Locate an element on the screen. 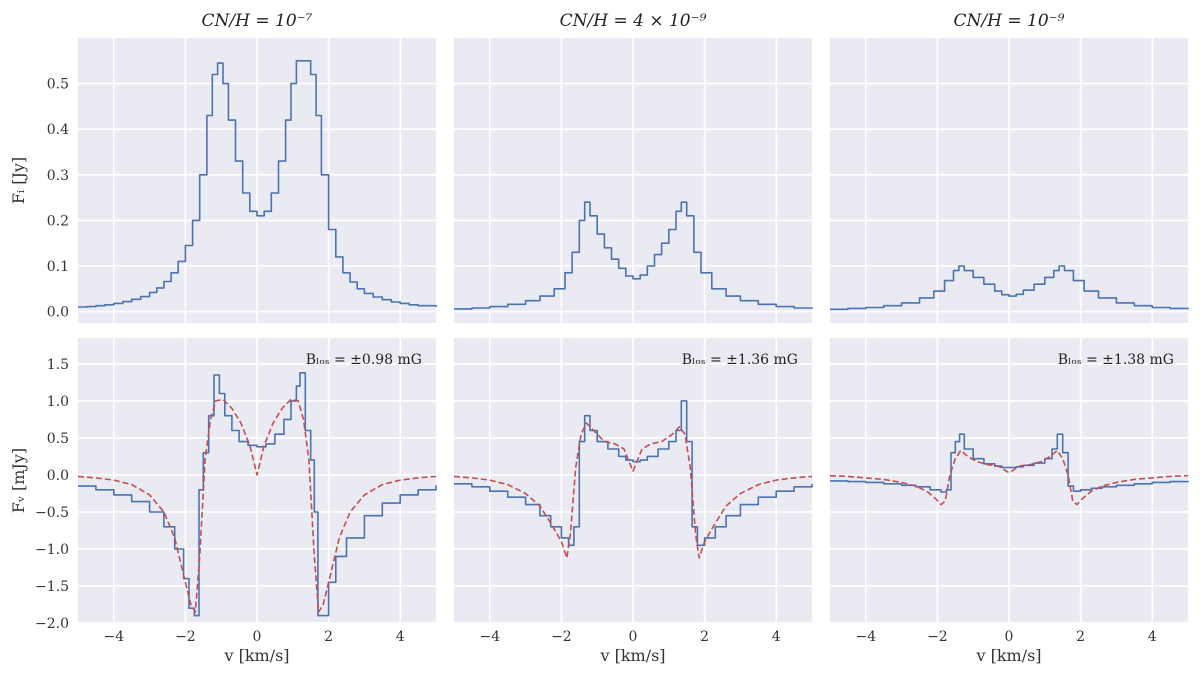  field-annotation: Bₗₒₛ = ±0.98 mG is located at coordinates (364, 360).